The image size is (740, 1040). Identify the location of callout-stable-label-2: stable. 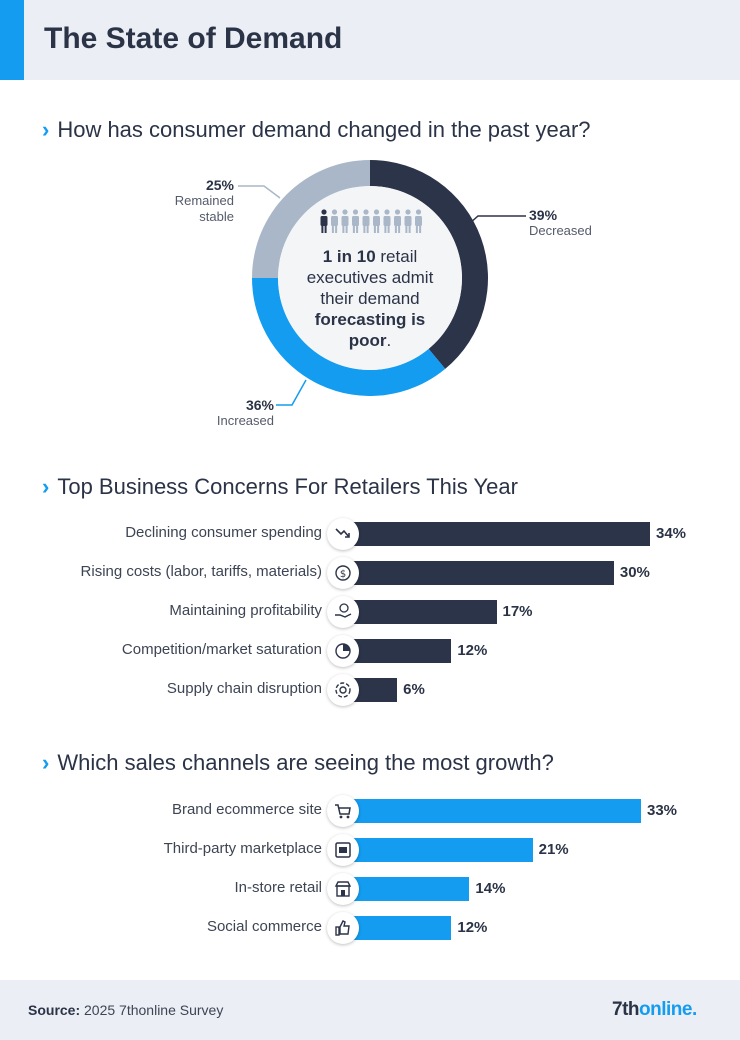
(216, 216).